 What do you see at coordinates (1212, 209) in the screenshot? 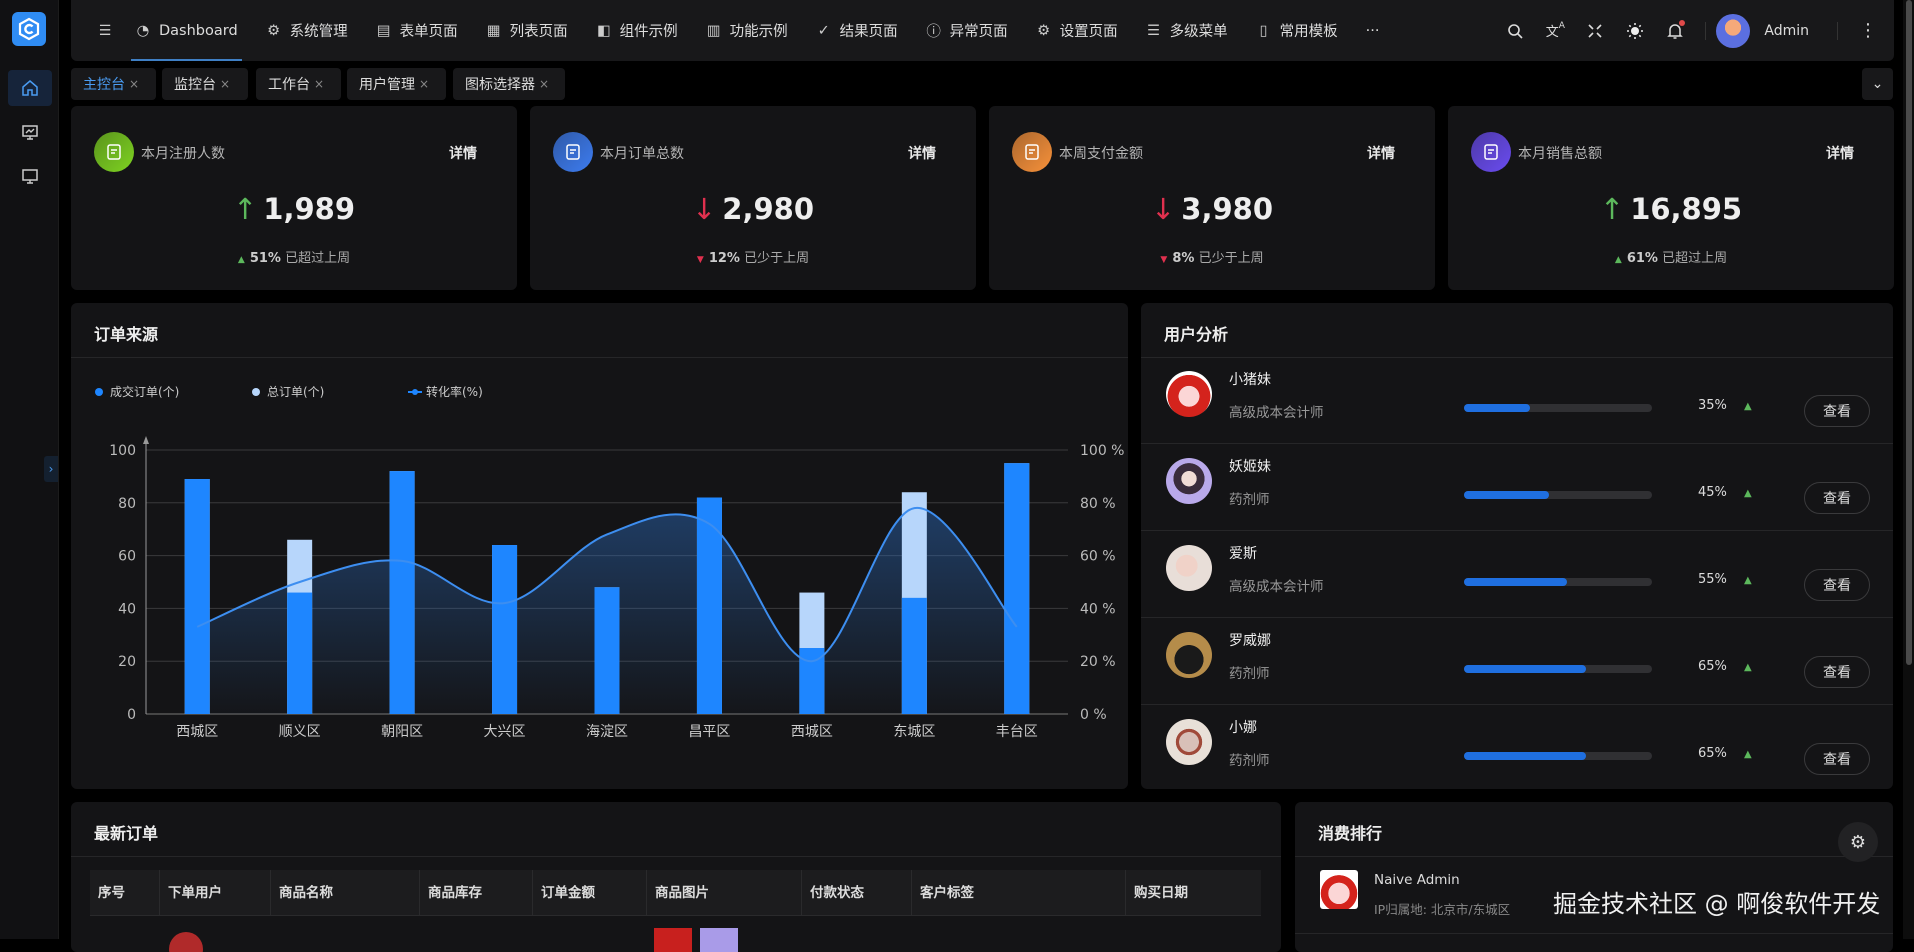
I see `stat-value-row: ↓ 3,980` at bounding box center [1212, 209].